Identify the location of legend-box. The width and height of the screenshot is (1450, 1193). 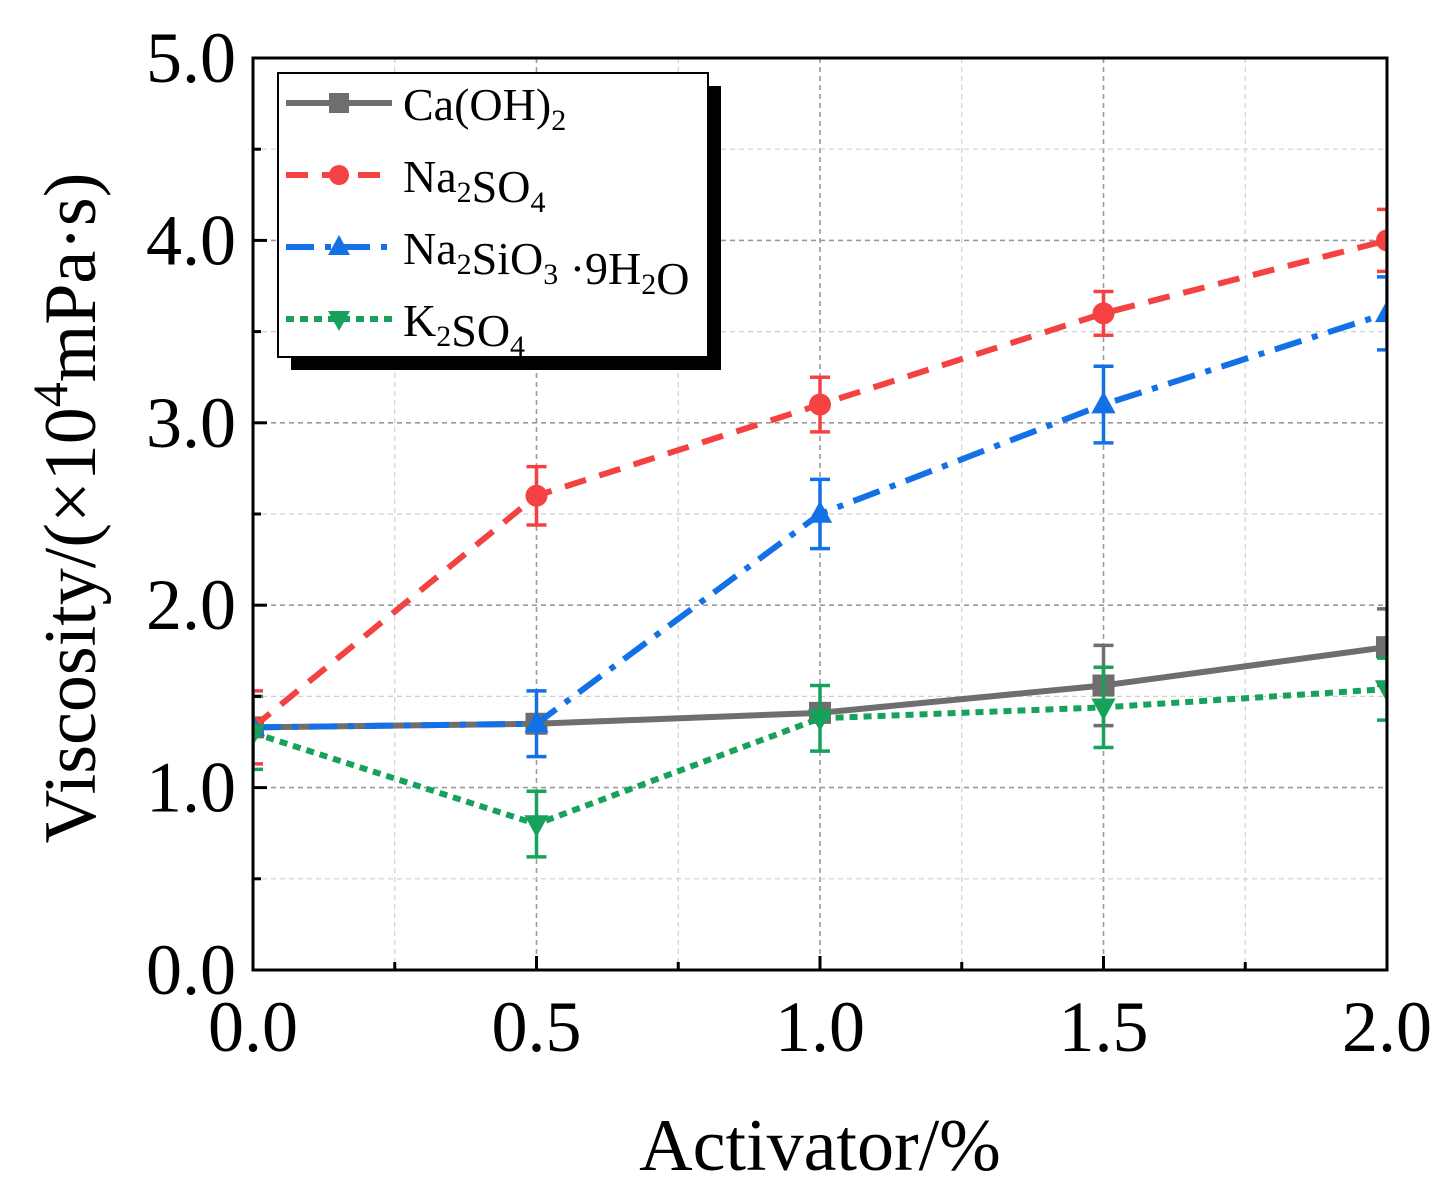
(493, 215).